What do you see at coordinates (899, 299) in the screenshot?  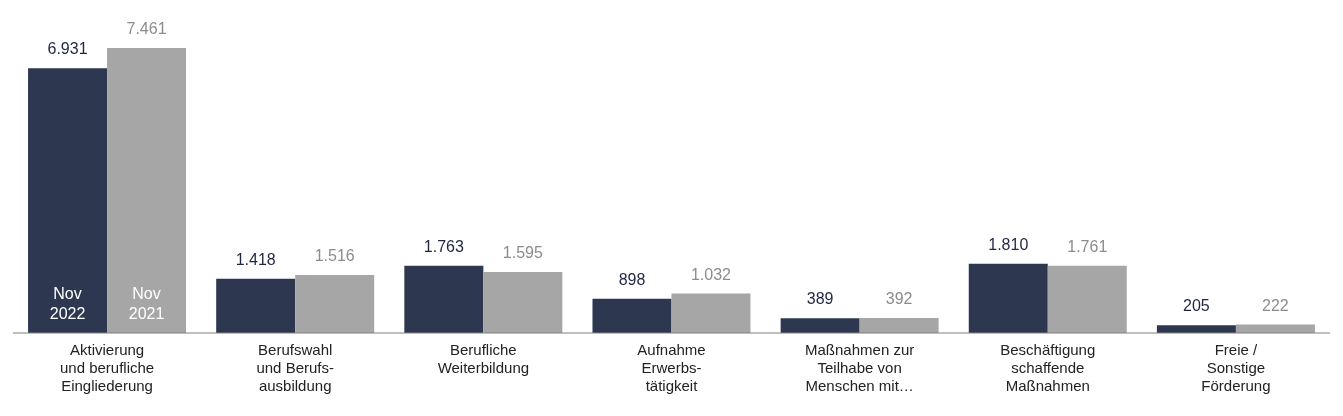 I see `data-label: 392` at bounding box center [899, 299].